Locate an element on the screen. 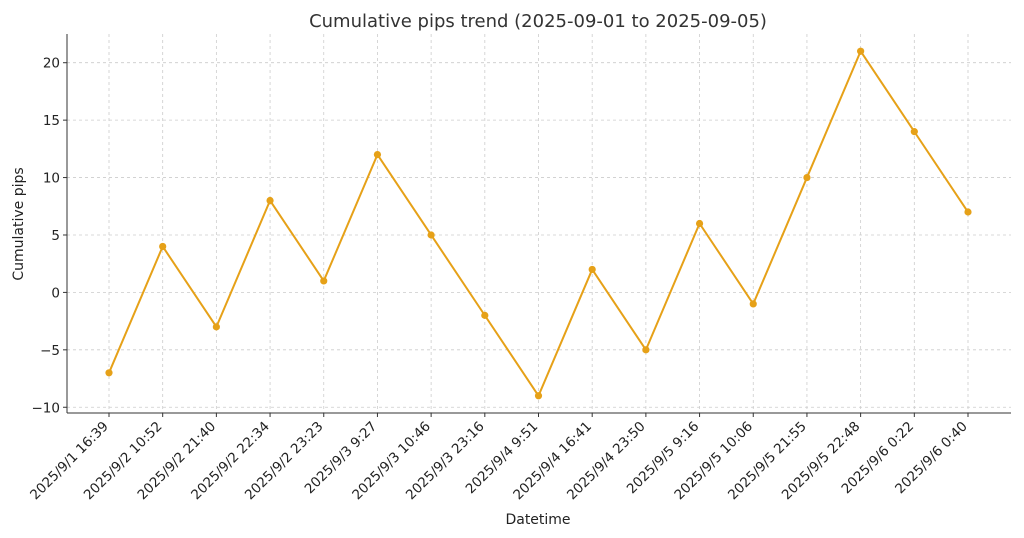 Image resolution: width=1024 pixels, height=538 pixels. y-tick-label: 20 is located at coordinates (51, 64).